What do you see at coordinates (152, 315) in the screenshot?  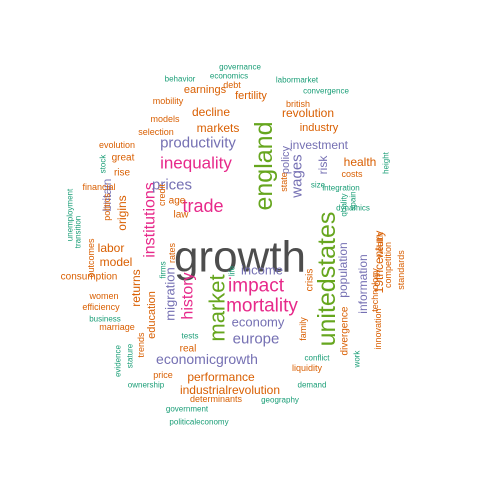 I see `word-education: education` at bounding box center [152, 315].